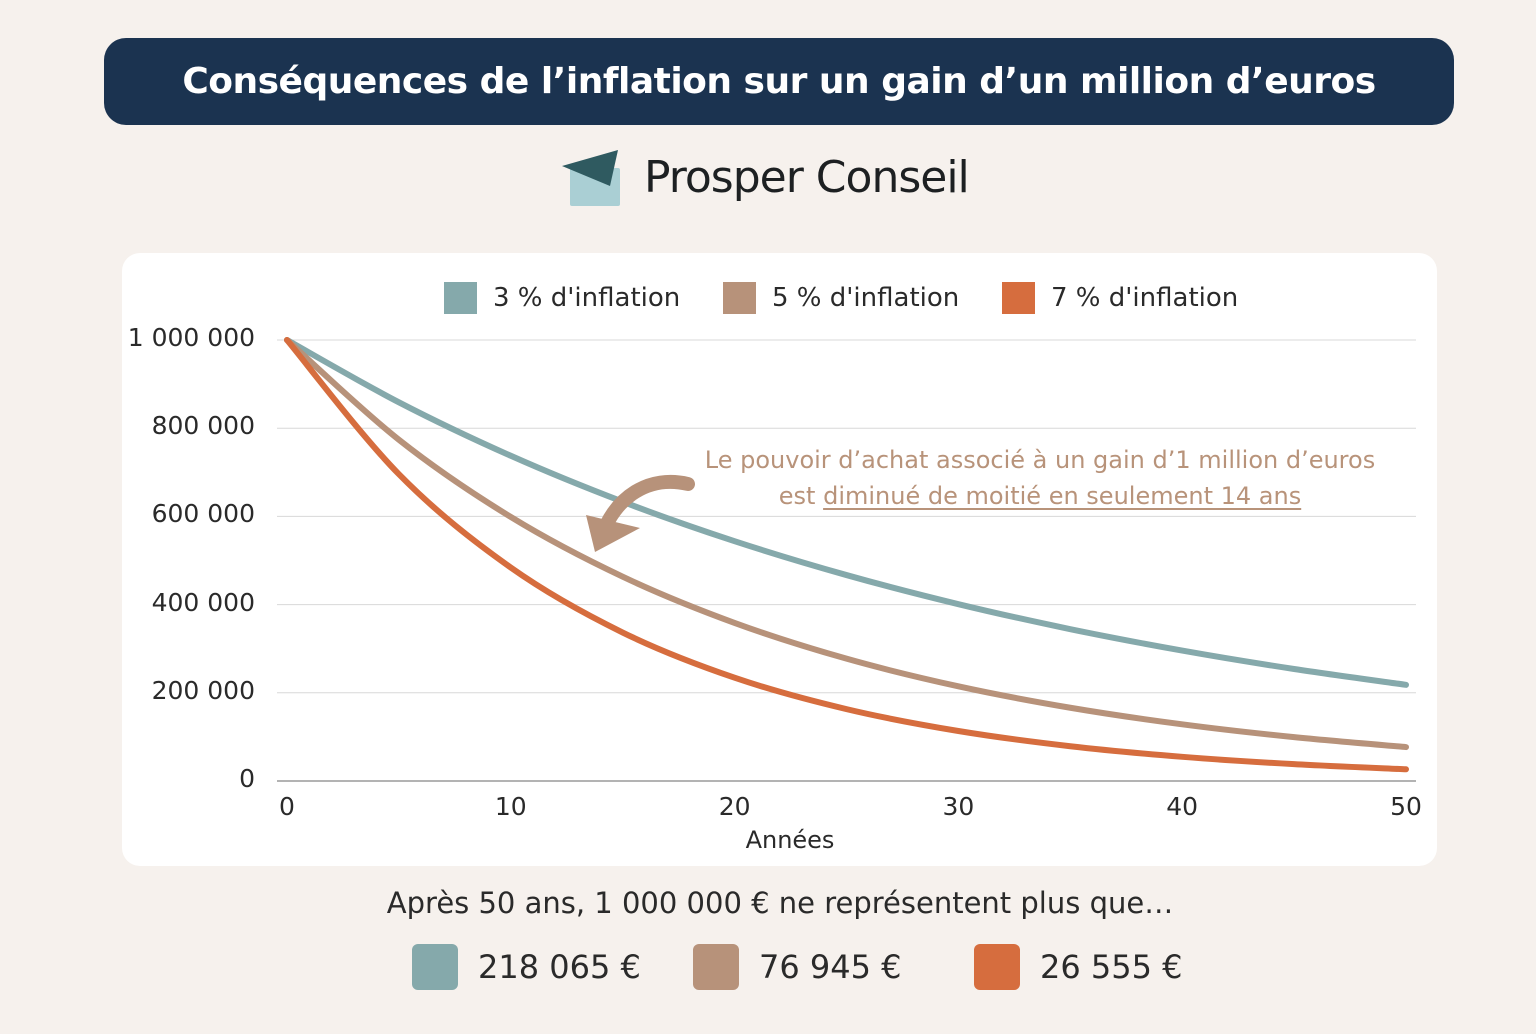  I want to click on x-tick-label: 50, so click(1406, 806).